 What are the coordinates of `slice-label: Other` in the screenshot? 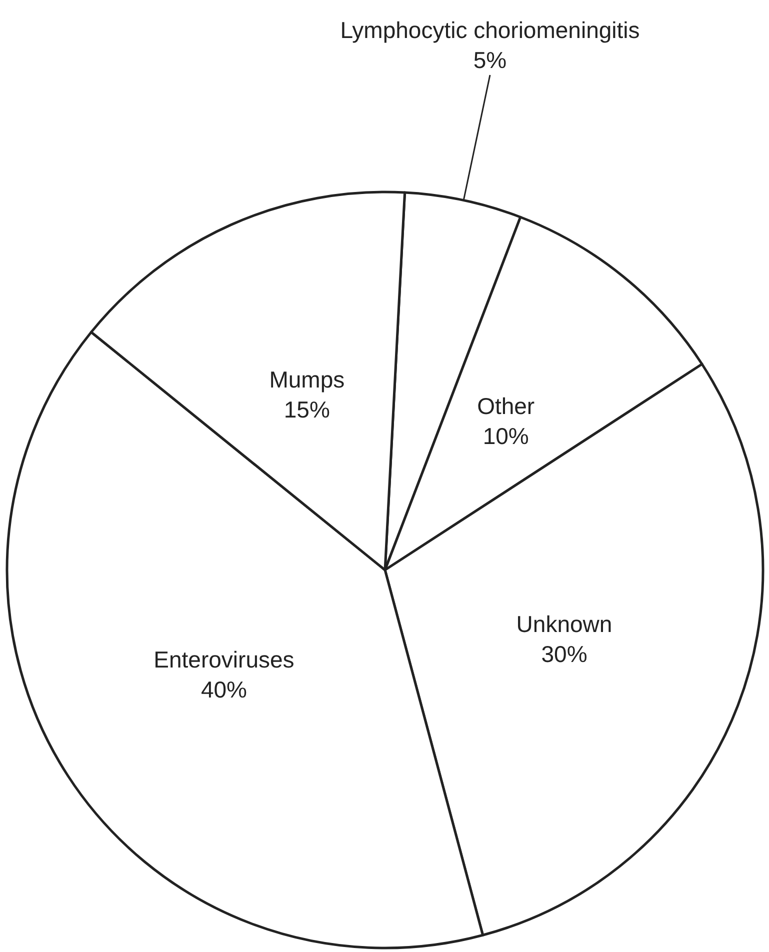 It's located at (506, 405).